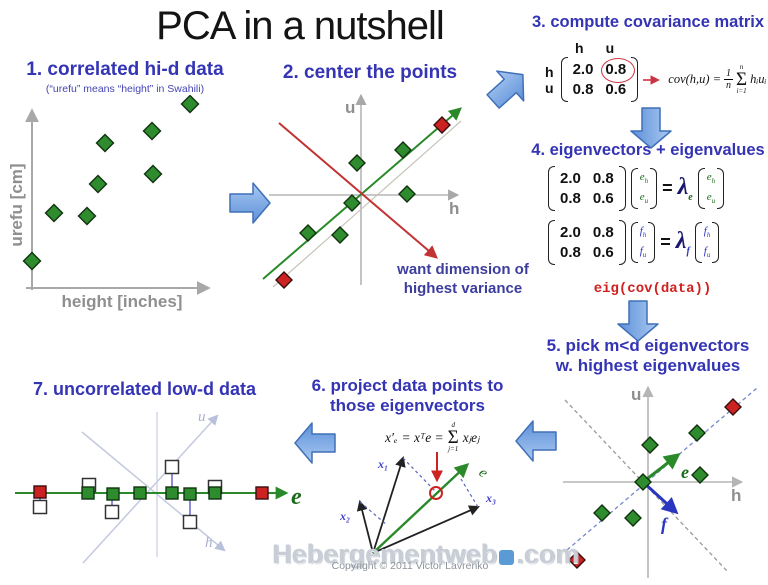 The height and width of the screenshot is (585, 768). I want to click on x3-label: x₃, so click(490, 498).